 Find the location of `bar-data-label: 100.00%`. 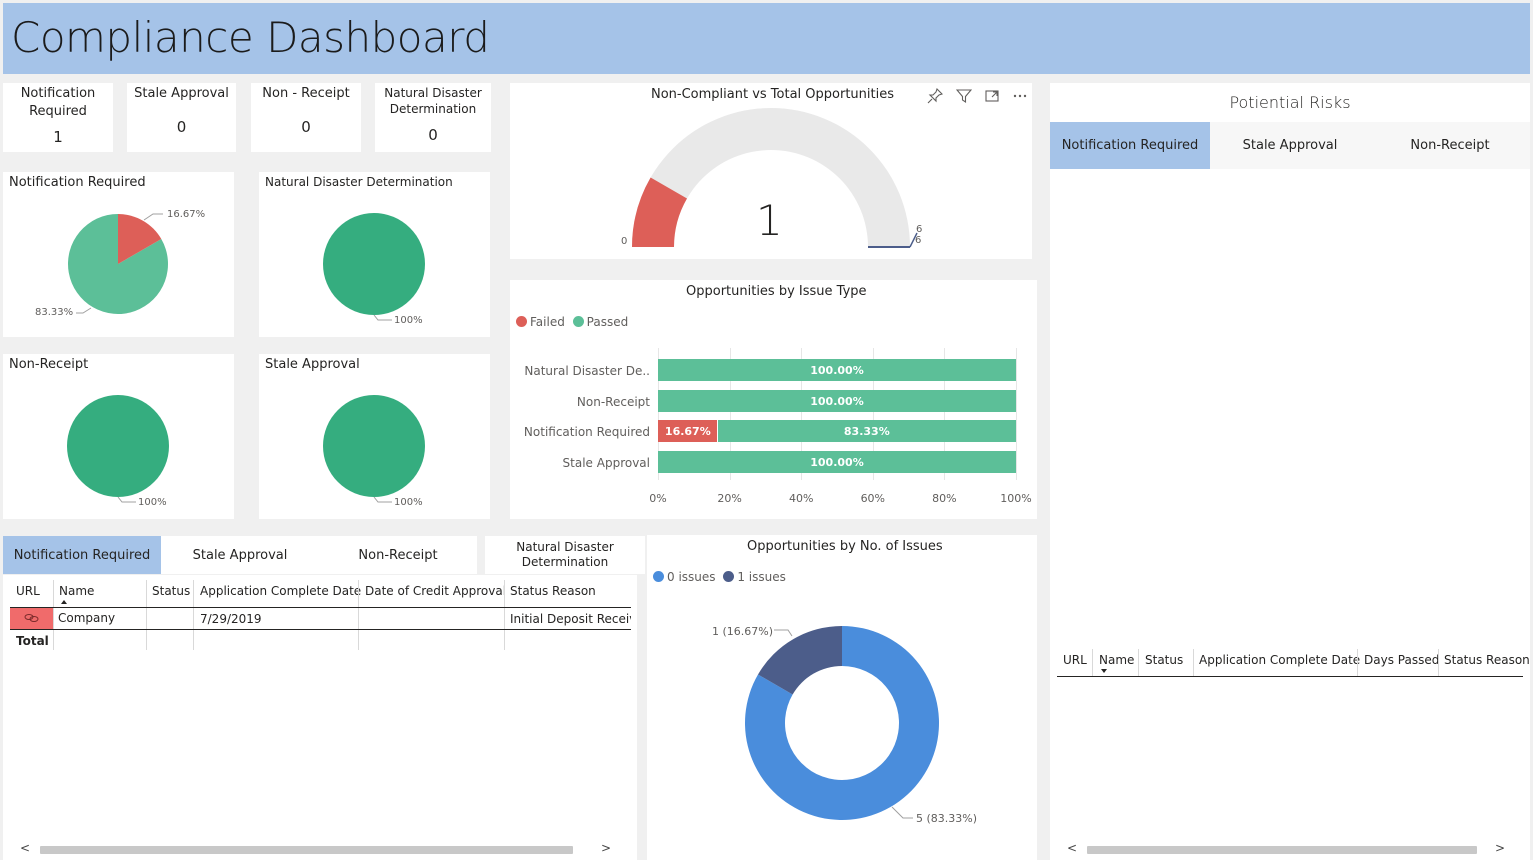

bar-data-label: 100.00% is located at coordinates (837, 370).